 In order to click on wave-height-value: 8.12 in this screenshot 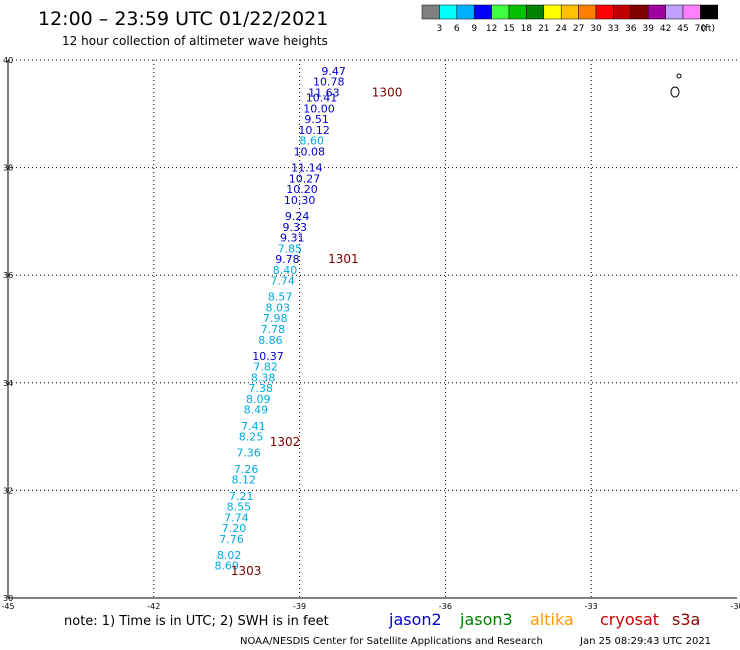, I will do `click(243, 480)`.